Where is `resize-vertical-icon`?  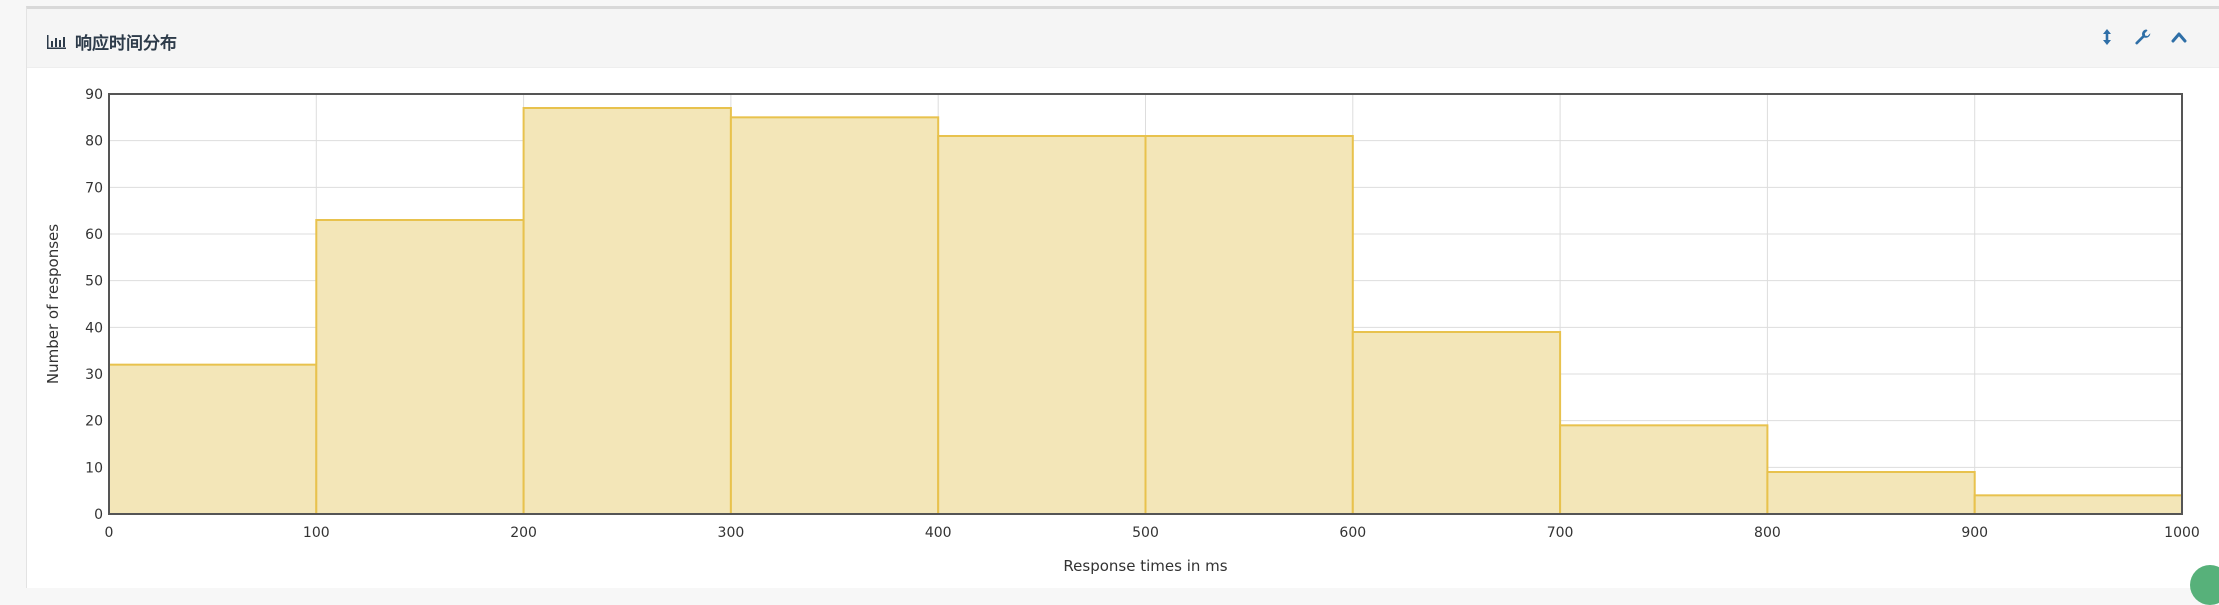
resize-vertical-icon is located at coordinates (2107, 37).